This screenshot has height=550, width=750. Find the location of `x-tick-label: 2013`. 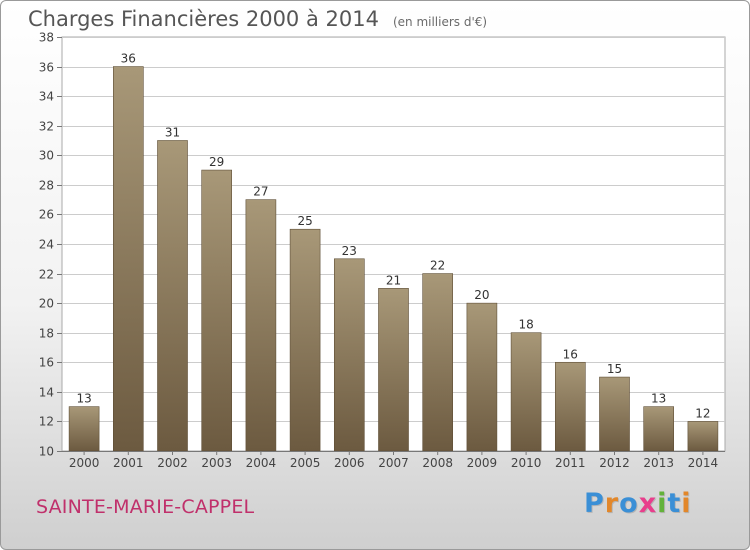

x-tick-label: 2013 is located at coordinates (658, 463).